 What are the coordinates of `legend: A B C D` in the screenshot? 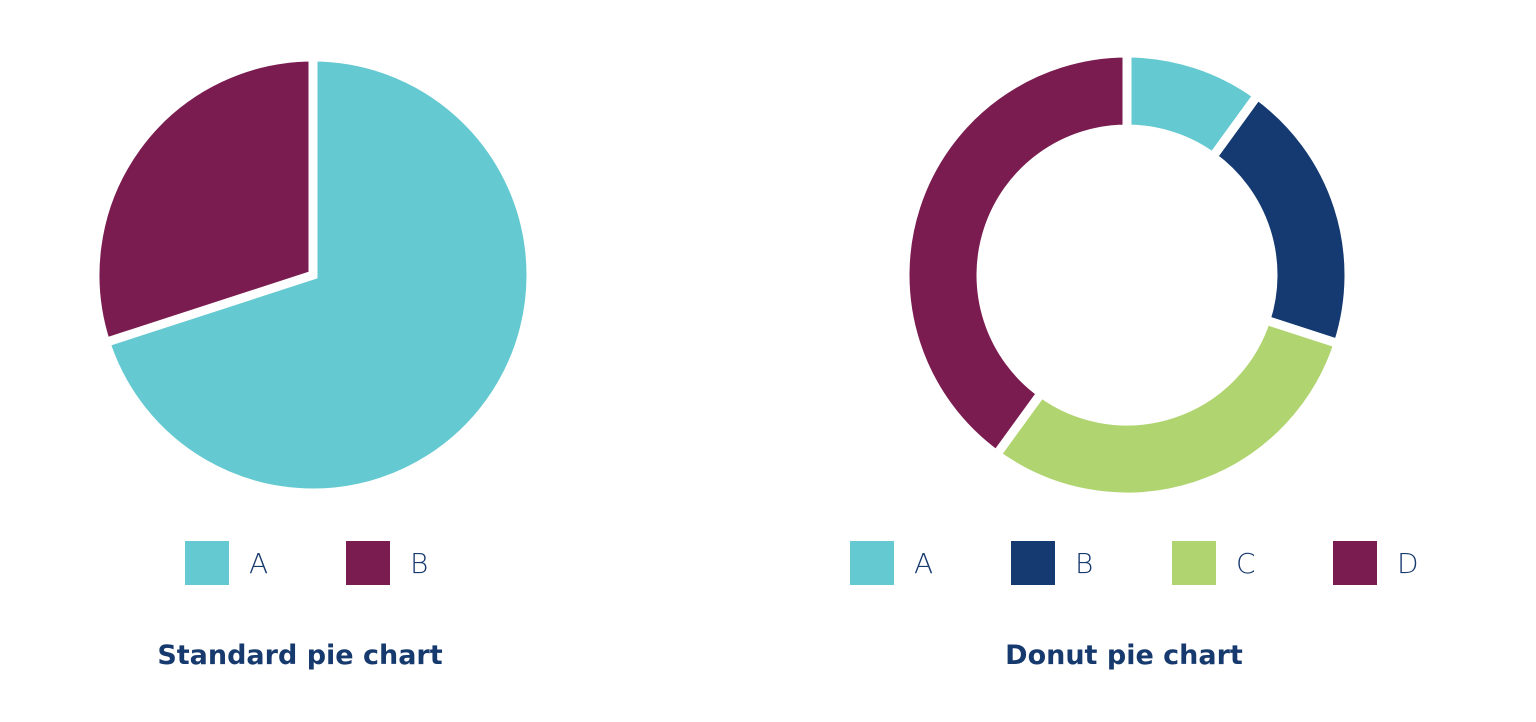 It's located at (1134, 563).